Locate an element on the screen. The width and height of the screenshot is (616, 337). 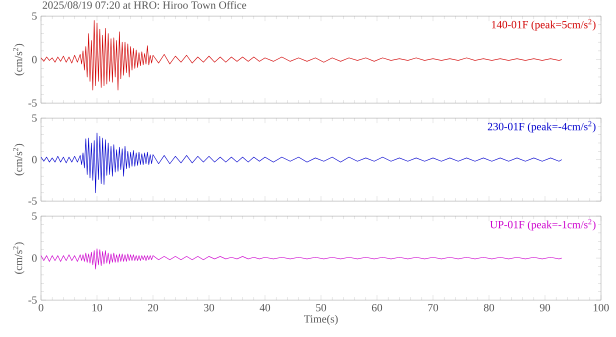
chart-title: 2025/08/19 07:20 at HRO: Hiroo Town Office is located at coordinates (144, 4).